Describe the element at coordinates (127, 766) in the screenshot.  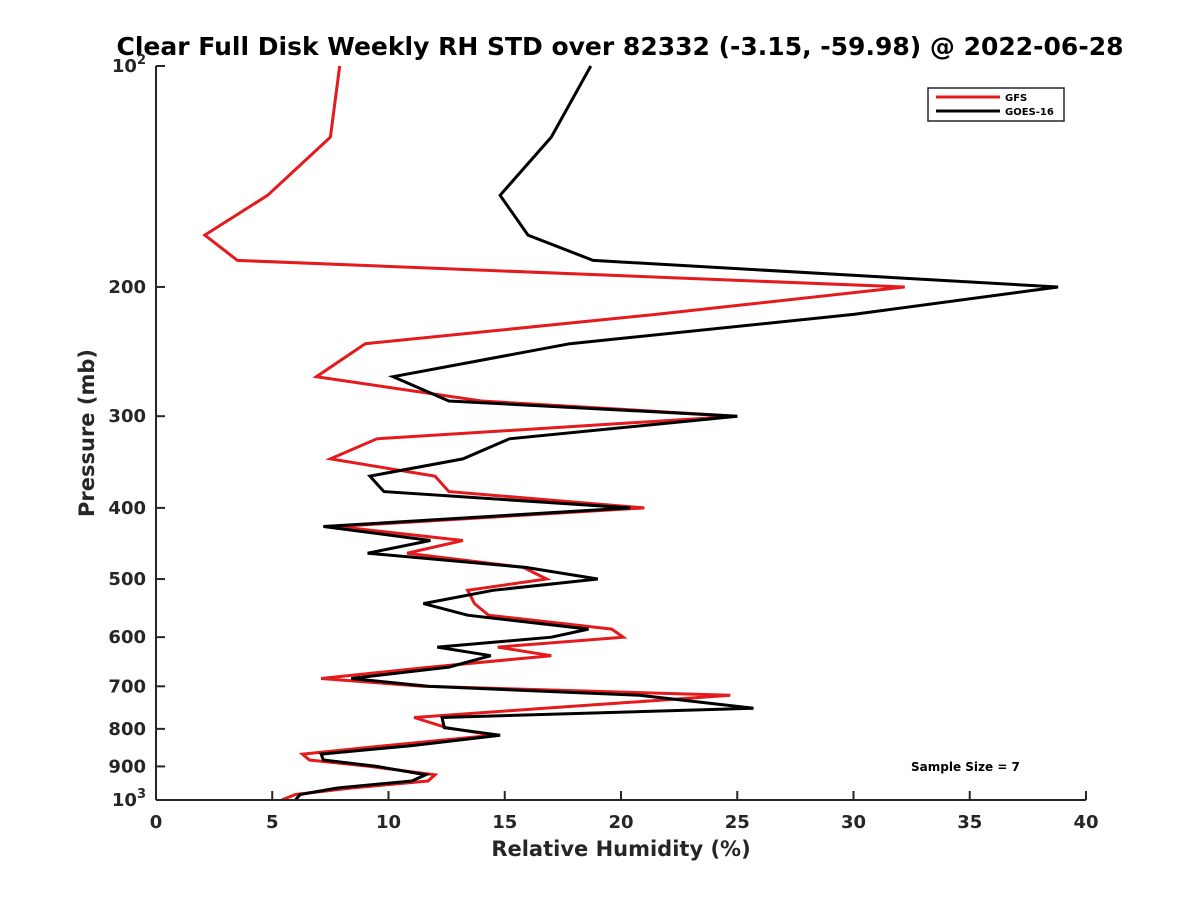
I see `y-tick-label: 900` at that location.